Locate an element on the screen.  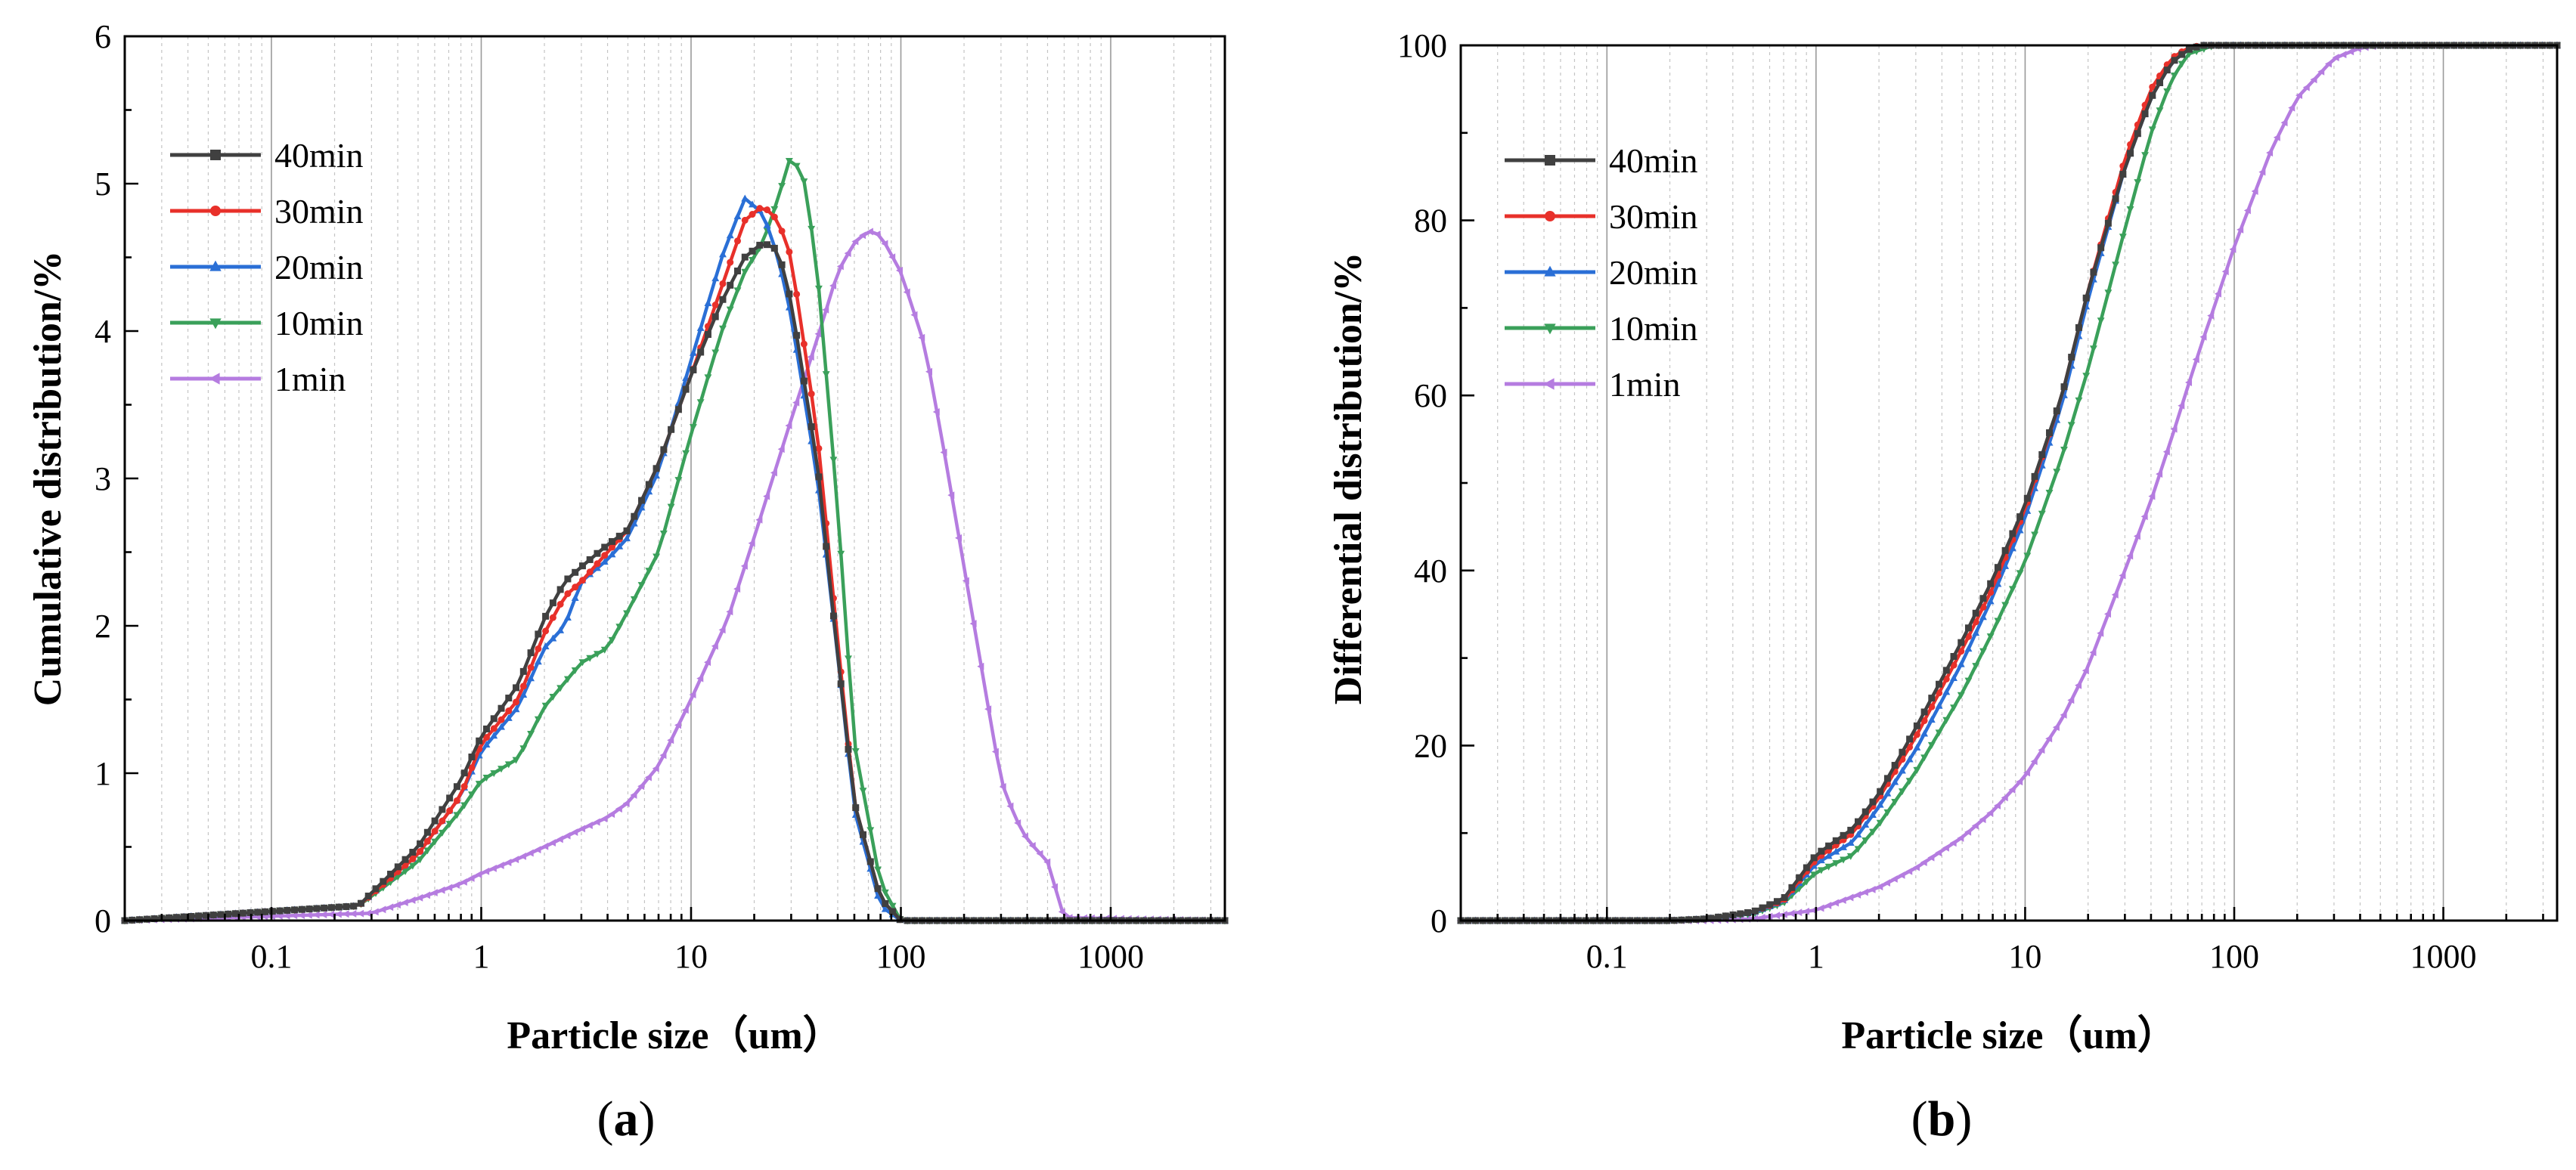
y-tick-label-b: 20 is located at coordinates (1430, 745).